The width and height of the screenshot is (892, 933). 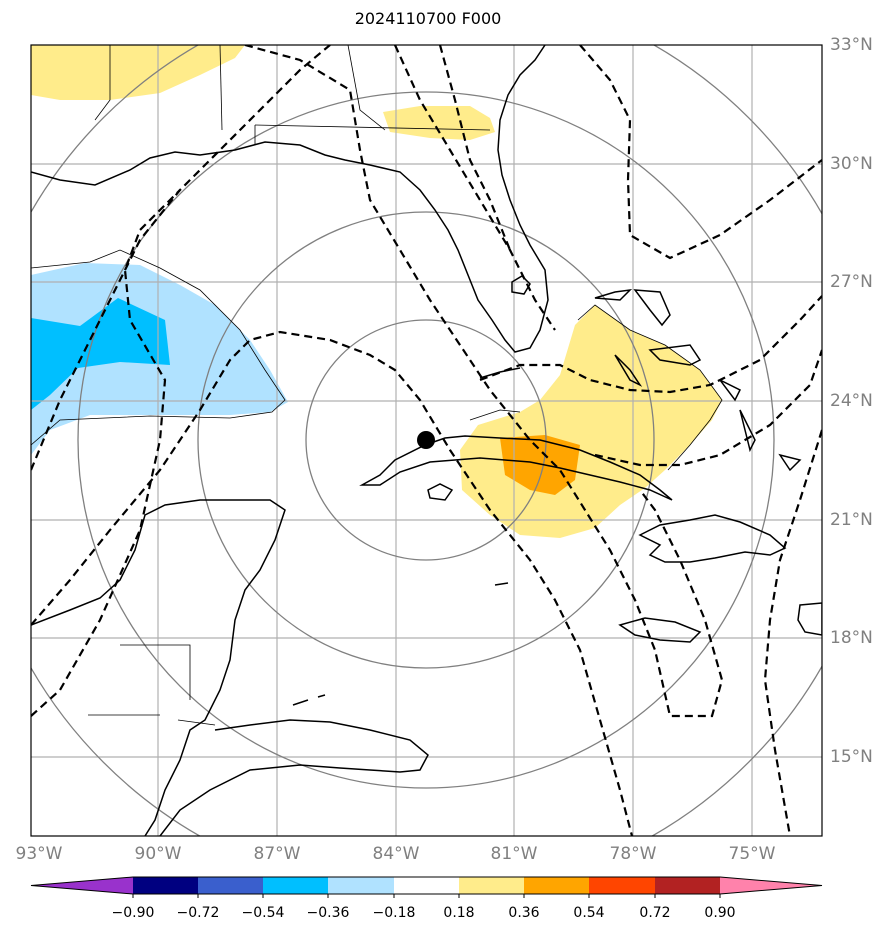 What do you see at coordinates (851, 282) in the screenshot?
I see `lat-label-27n: 27°N` at bounding box center [851, 282].